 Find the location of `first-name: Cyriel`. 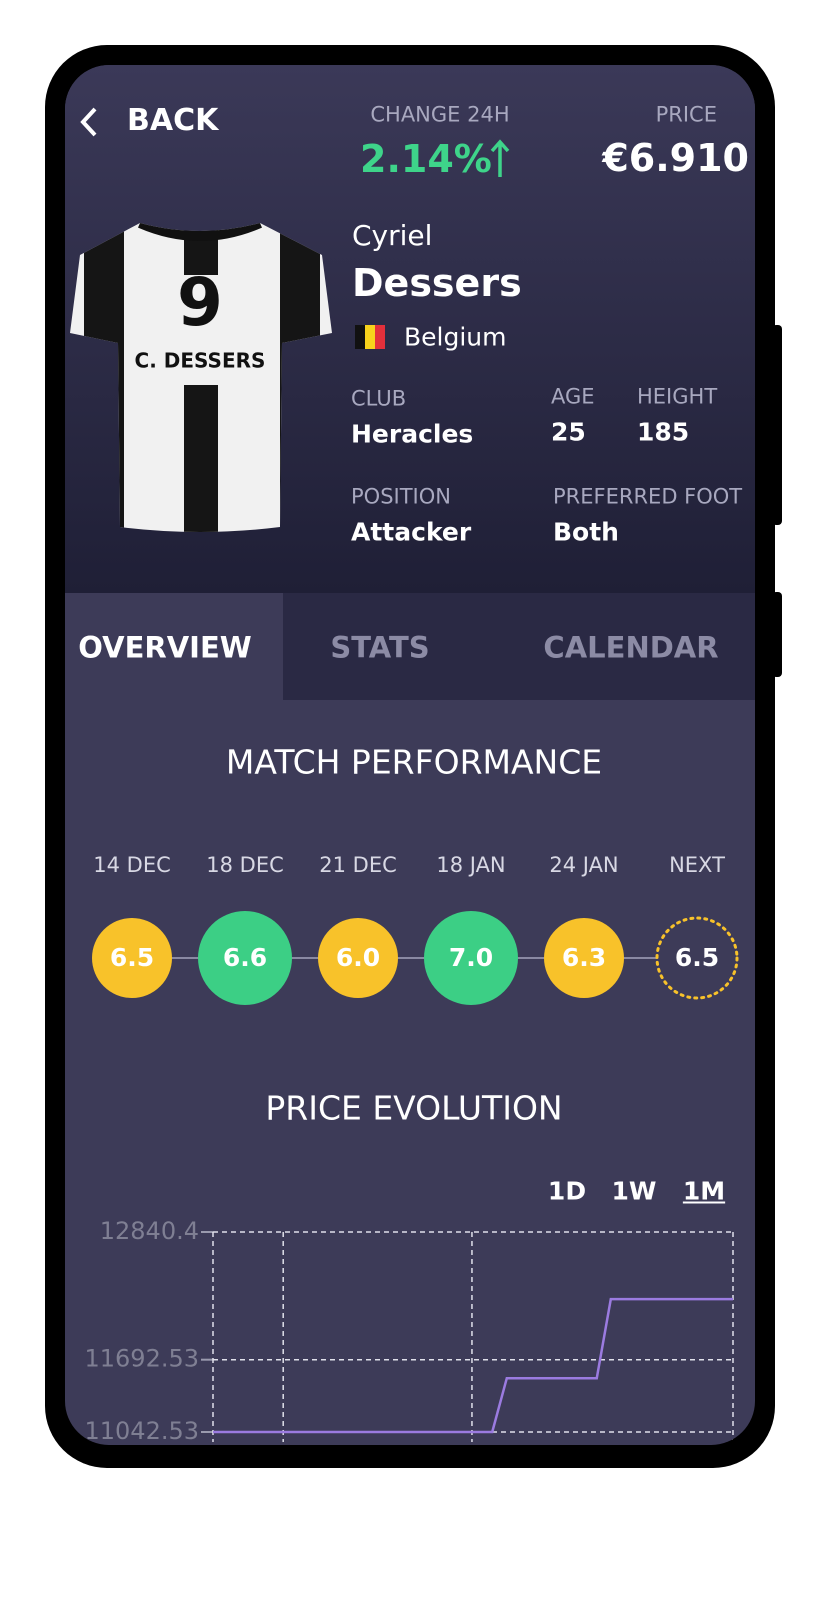

first-name: Cyriel is located at coordinates (392, 235).